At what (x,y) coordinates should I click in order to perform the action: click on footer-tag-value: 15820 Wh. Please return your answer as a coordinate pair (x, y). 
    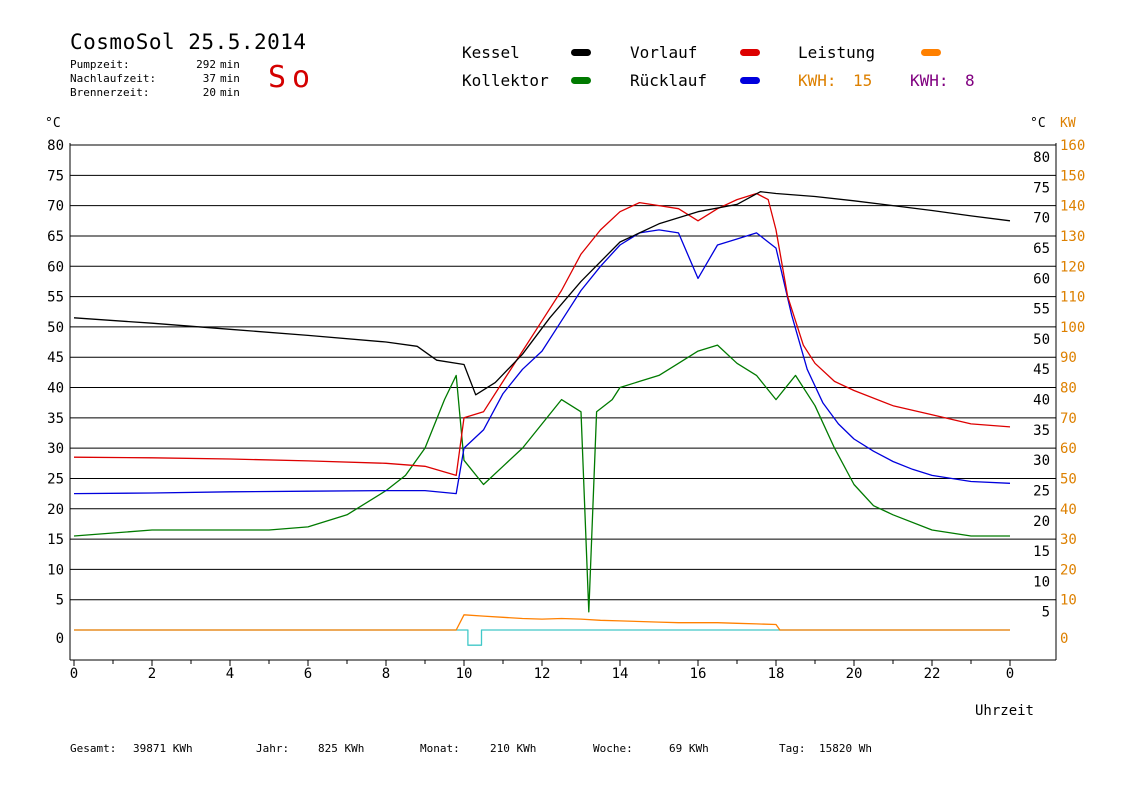
    Looking at the image, I should click on (845, 748).